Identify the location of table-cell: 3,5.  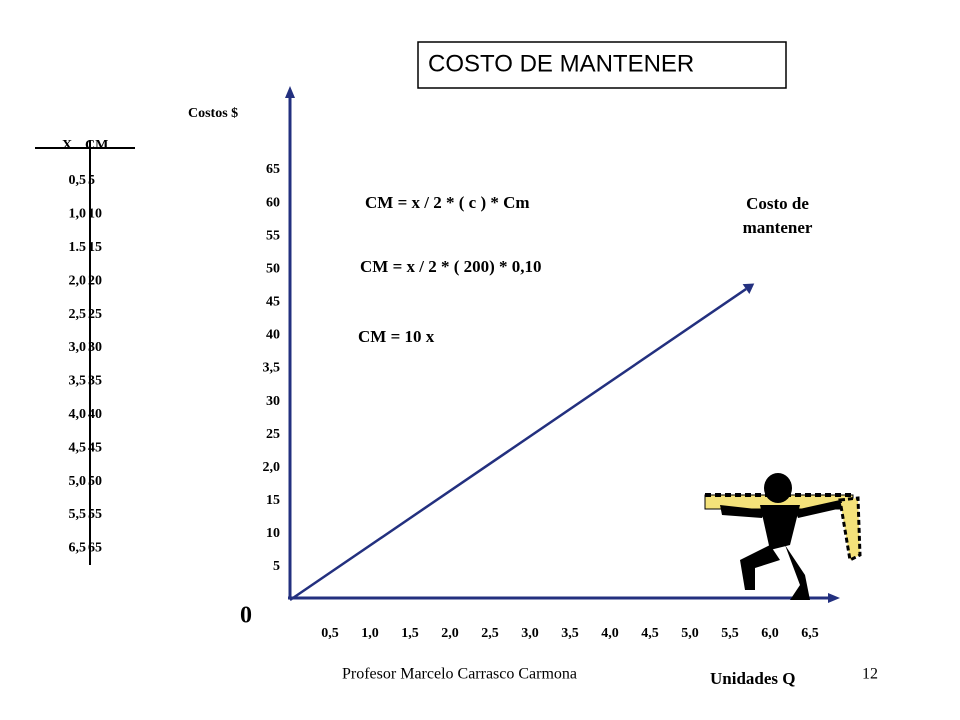
(78, 381).